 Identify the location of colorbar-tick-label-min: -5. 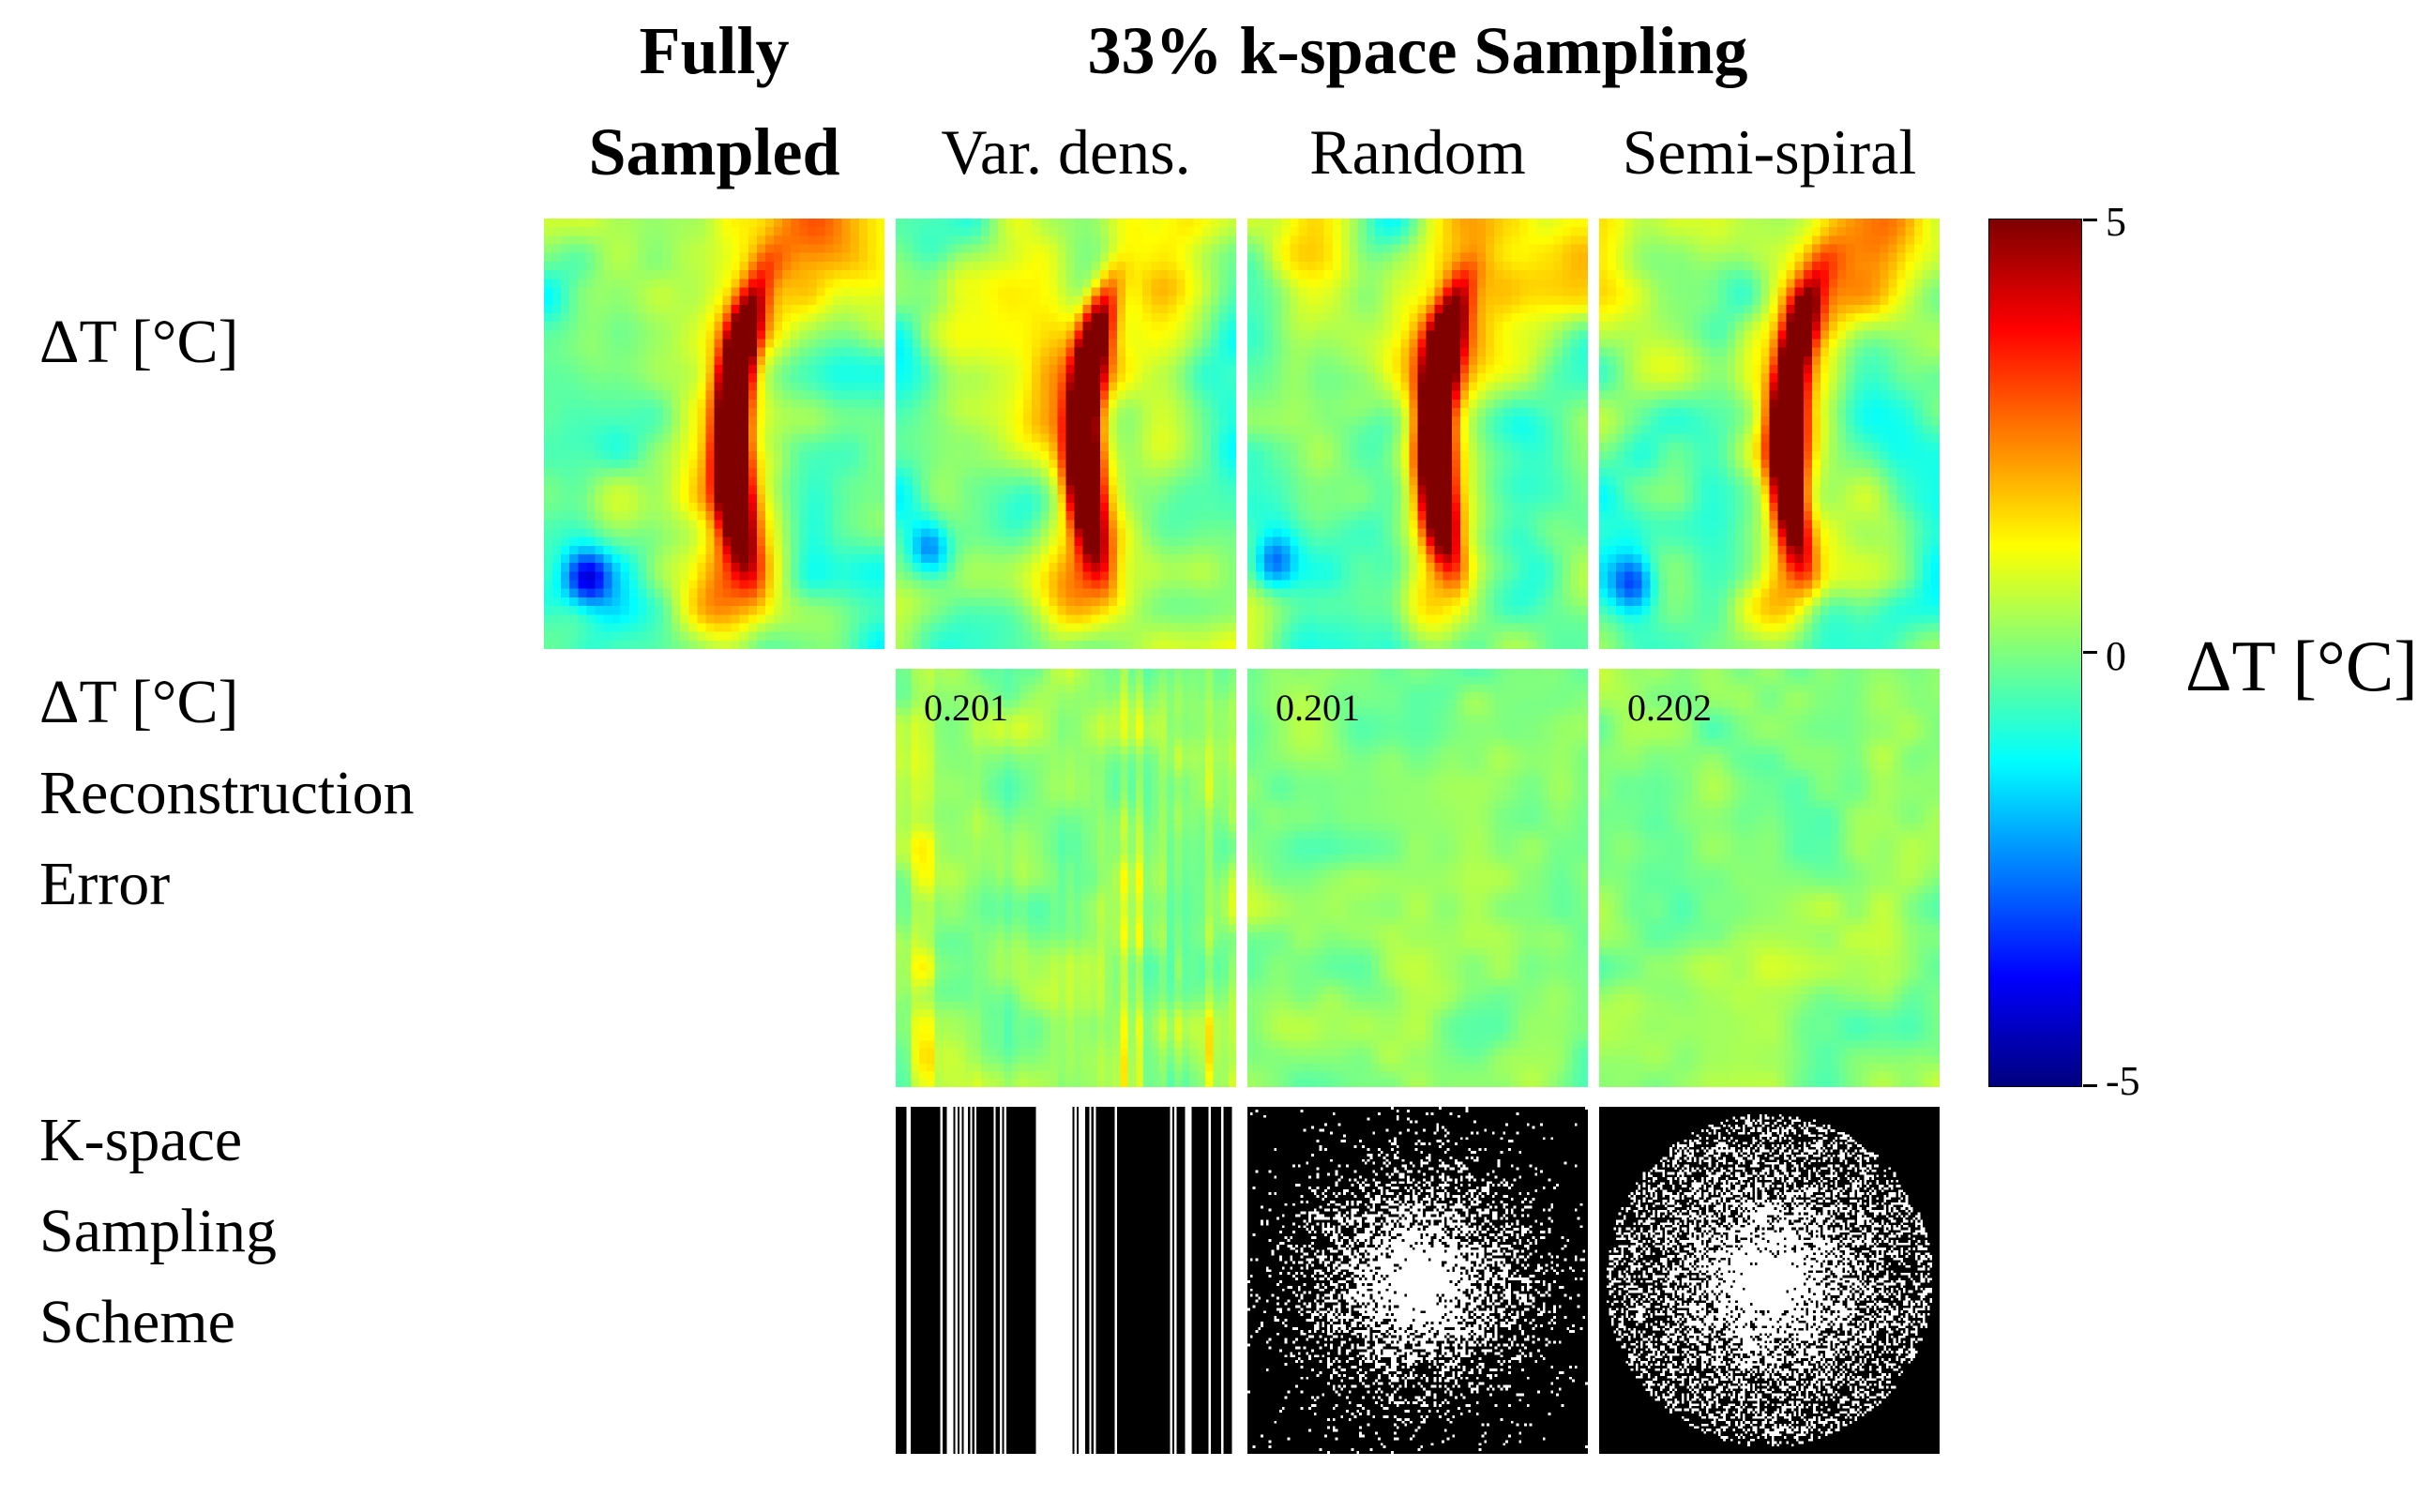
(2123, 1081).